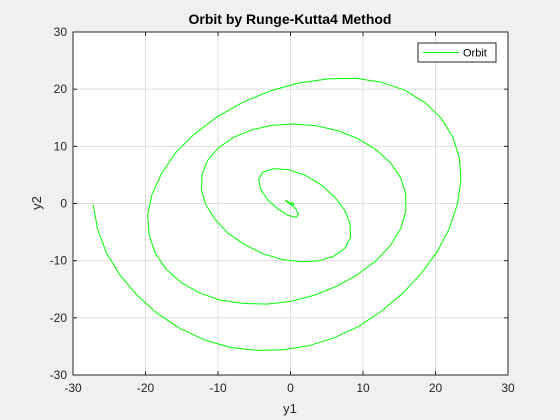 The image size is (560, 420). What do you see at coordinates (508, 388) in the screenshot?
I see `x-tick-label: 30` at bounding box center [508, 388].